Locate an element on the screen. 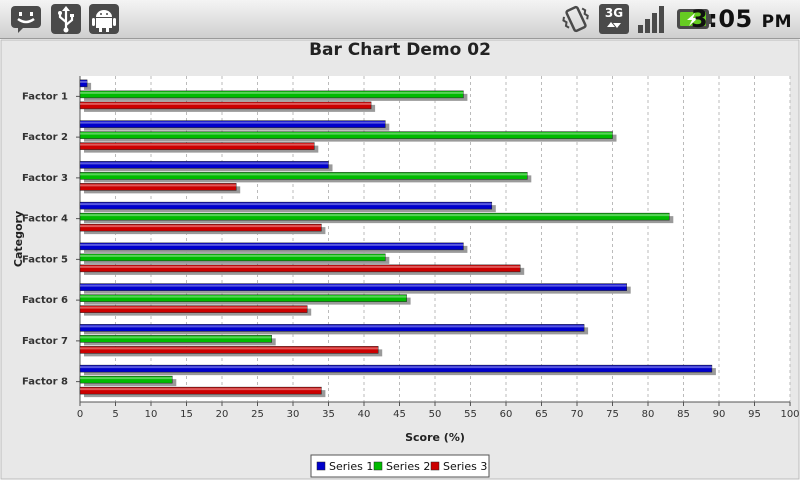 This screenshot has width=800, height=480. x-tick-label: 70 is located at coordinates (577, 414).